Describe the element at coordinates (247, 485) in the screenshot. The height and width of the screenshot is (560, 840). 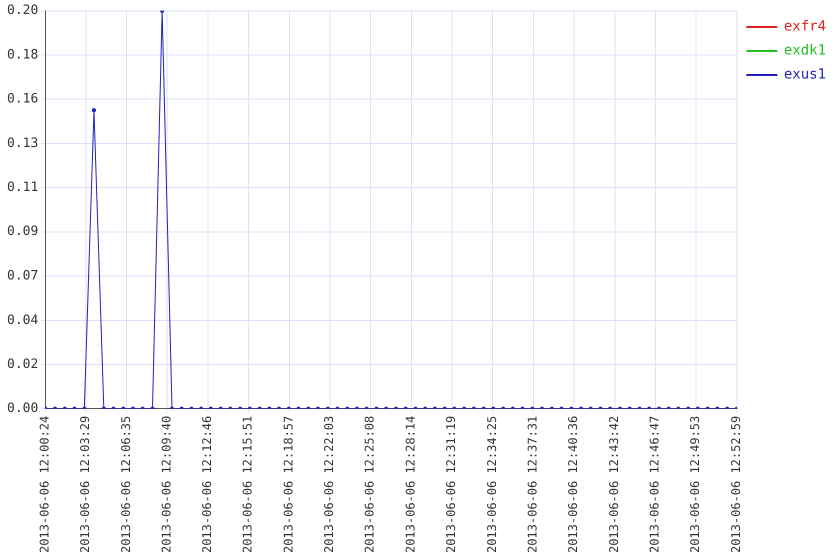
I see `x-tick-label: 2013-06-06 12:15:51` at that location.